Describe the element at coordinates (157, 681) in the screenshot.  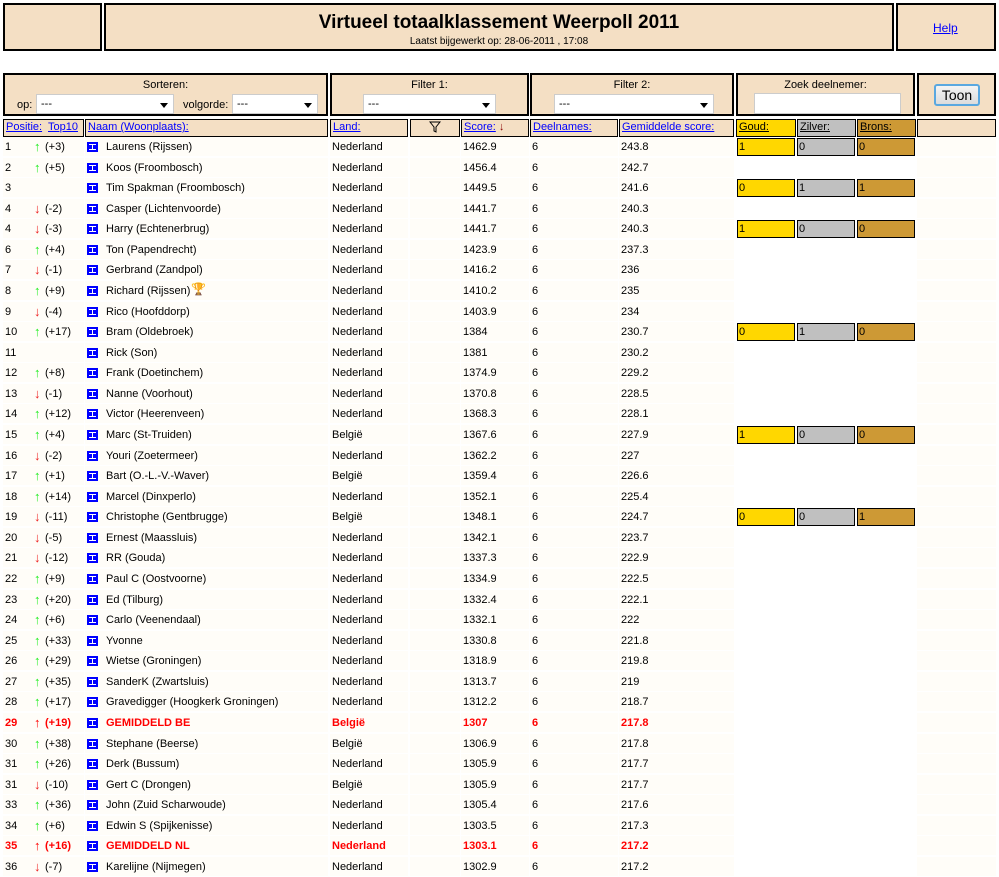
I see `participant-name: SanderK (Zwartsluis)` at that location.